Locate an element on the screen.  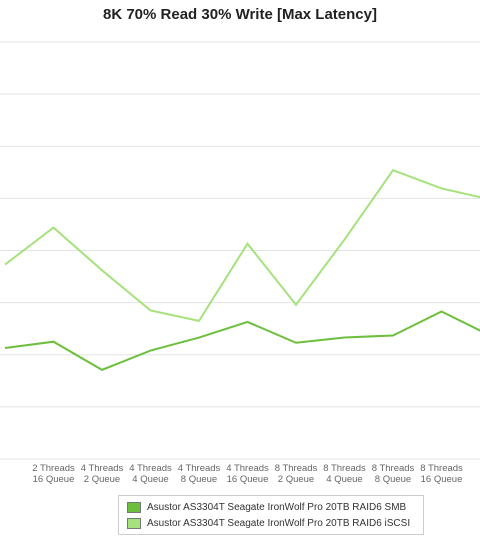
x-tick-label: 8 Threads 2 Queue is located at coordinates (296, 474).